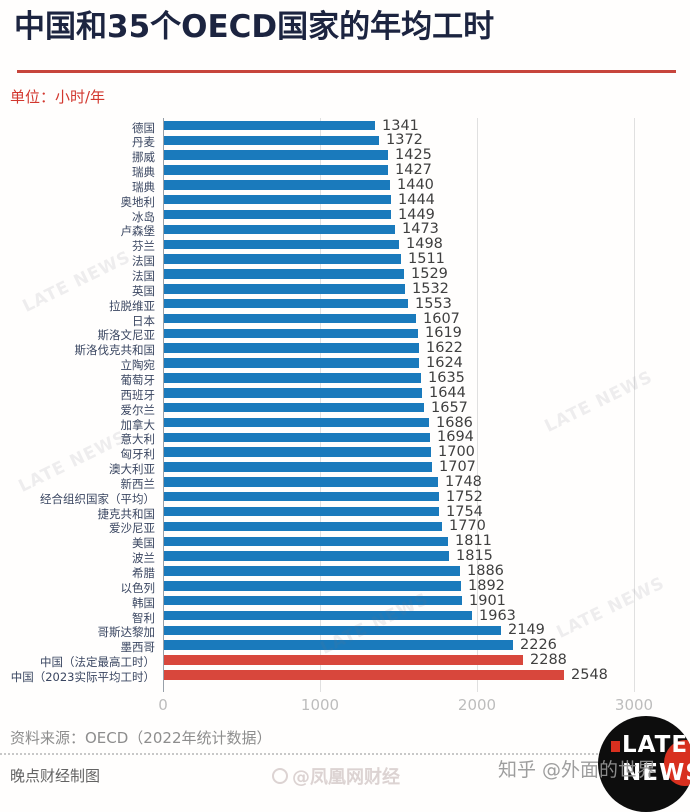 The height and width of the screenshot is (812, 690). What do you see at coordinates (138, 201) in the screenshot?
I see `bar-label: 奥地利` at bounding box center [138, 201].